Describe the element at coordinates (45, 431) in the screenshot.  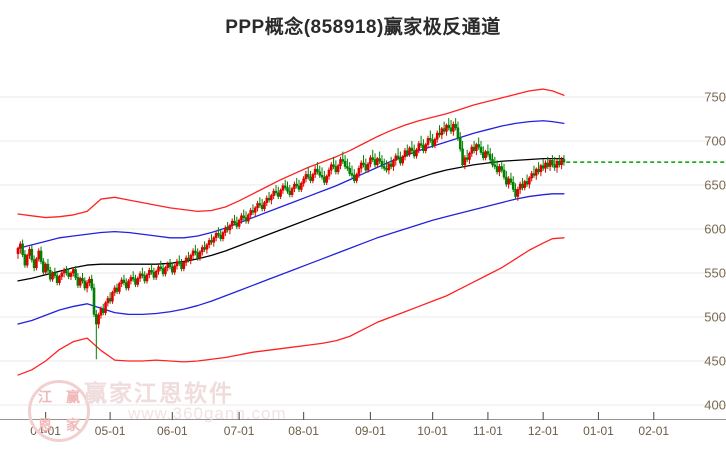
I see `x-axis-tick-label: 04-01` at that location.